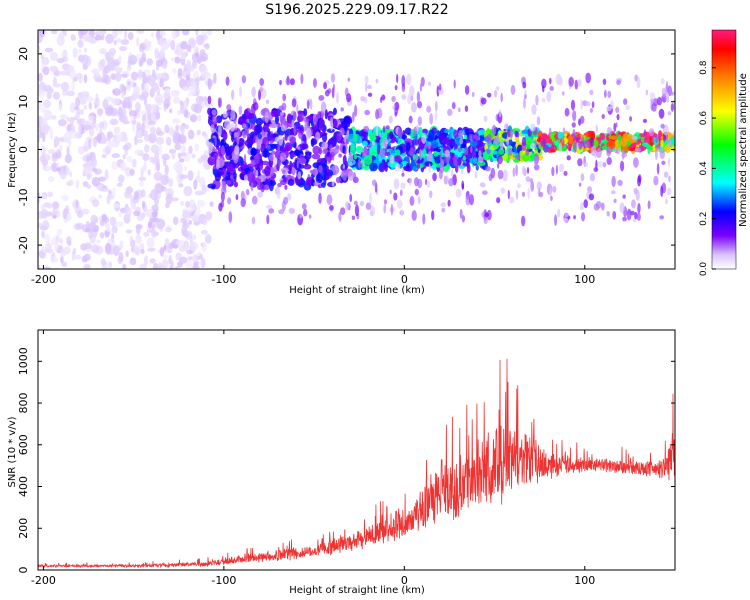  Describe the element at coordinates (23, 444) in the screenshot. I see `snr-y-tick-label: 600` at that location.